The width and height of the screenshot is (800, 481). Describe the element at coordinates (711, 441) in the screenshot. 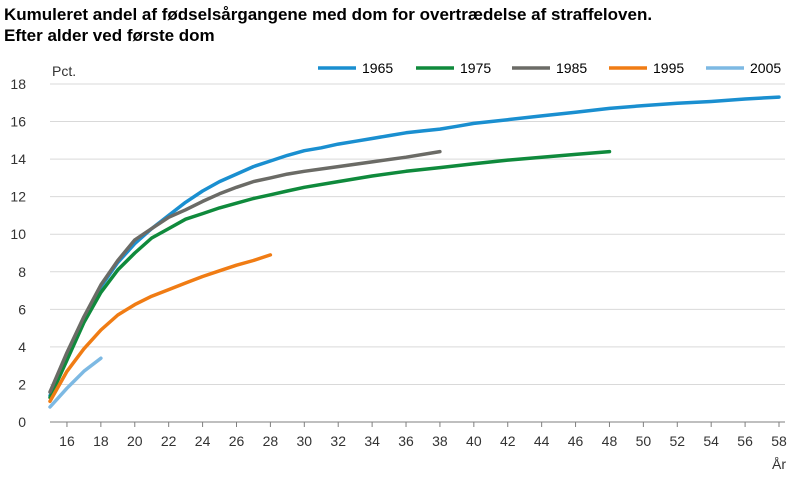

I see `x-tick-label: 54` at that location.